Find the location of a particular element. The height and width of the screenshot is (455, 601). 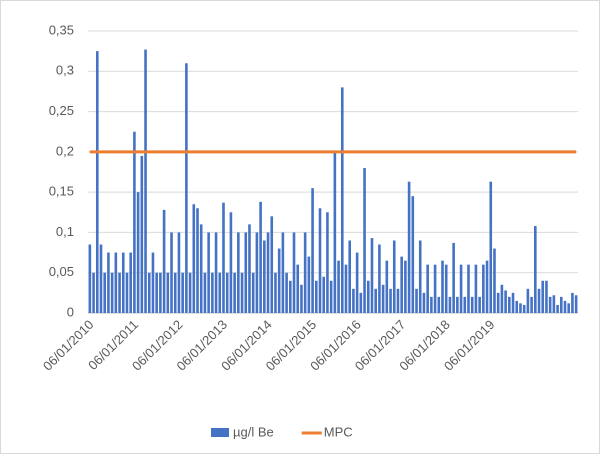

y-tick-label: 0,1 is located at coordinates (65, 231).